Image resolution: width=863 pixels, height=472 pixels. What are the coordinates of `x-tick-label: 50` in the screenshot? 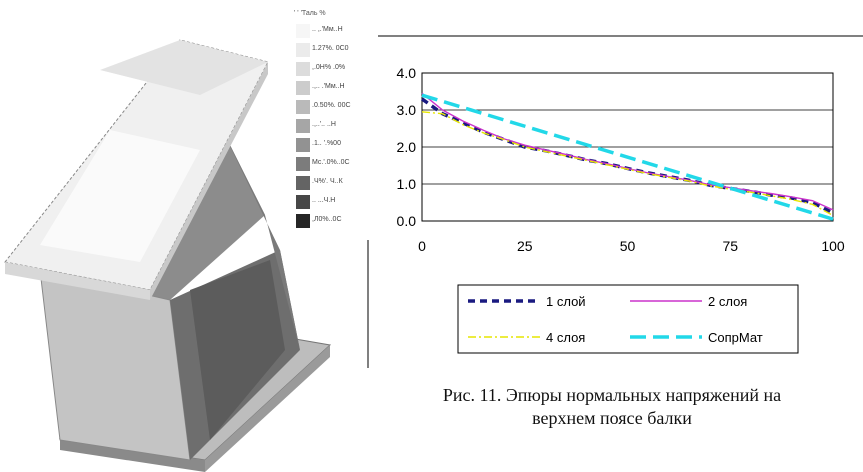 It's located at (628, 246).